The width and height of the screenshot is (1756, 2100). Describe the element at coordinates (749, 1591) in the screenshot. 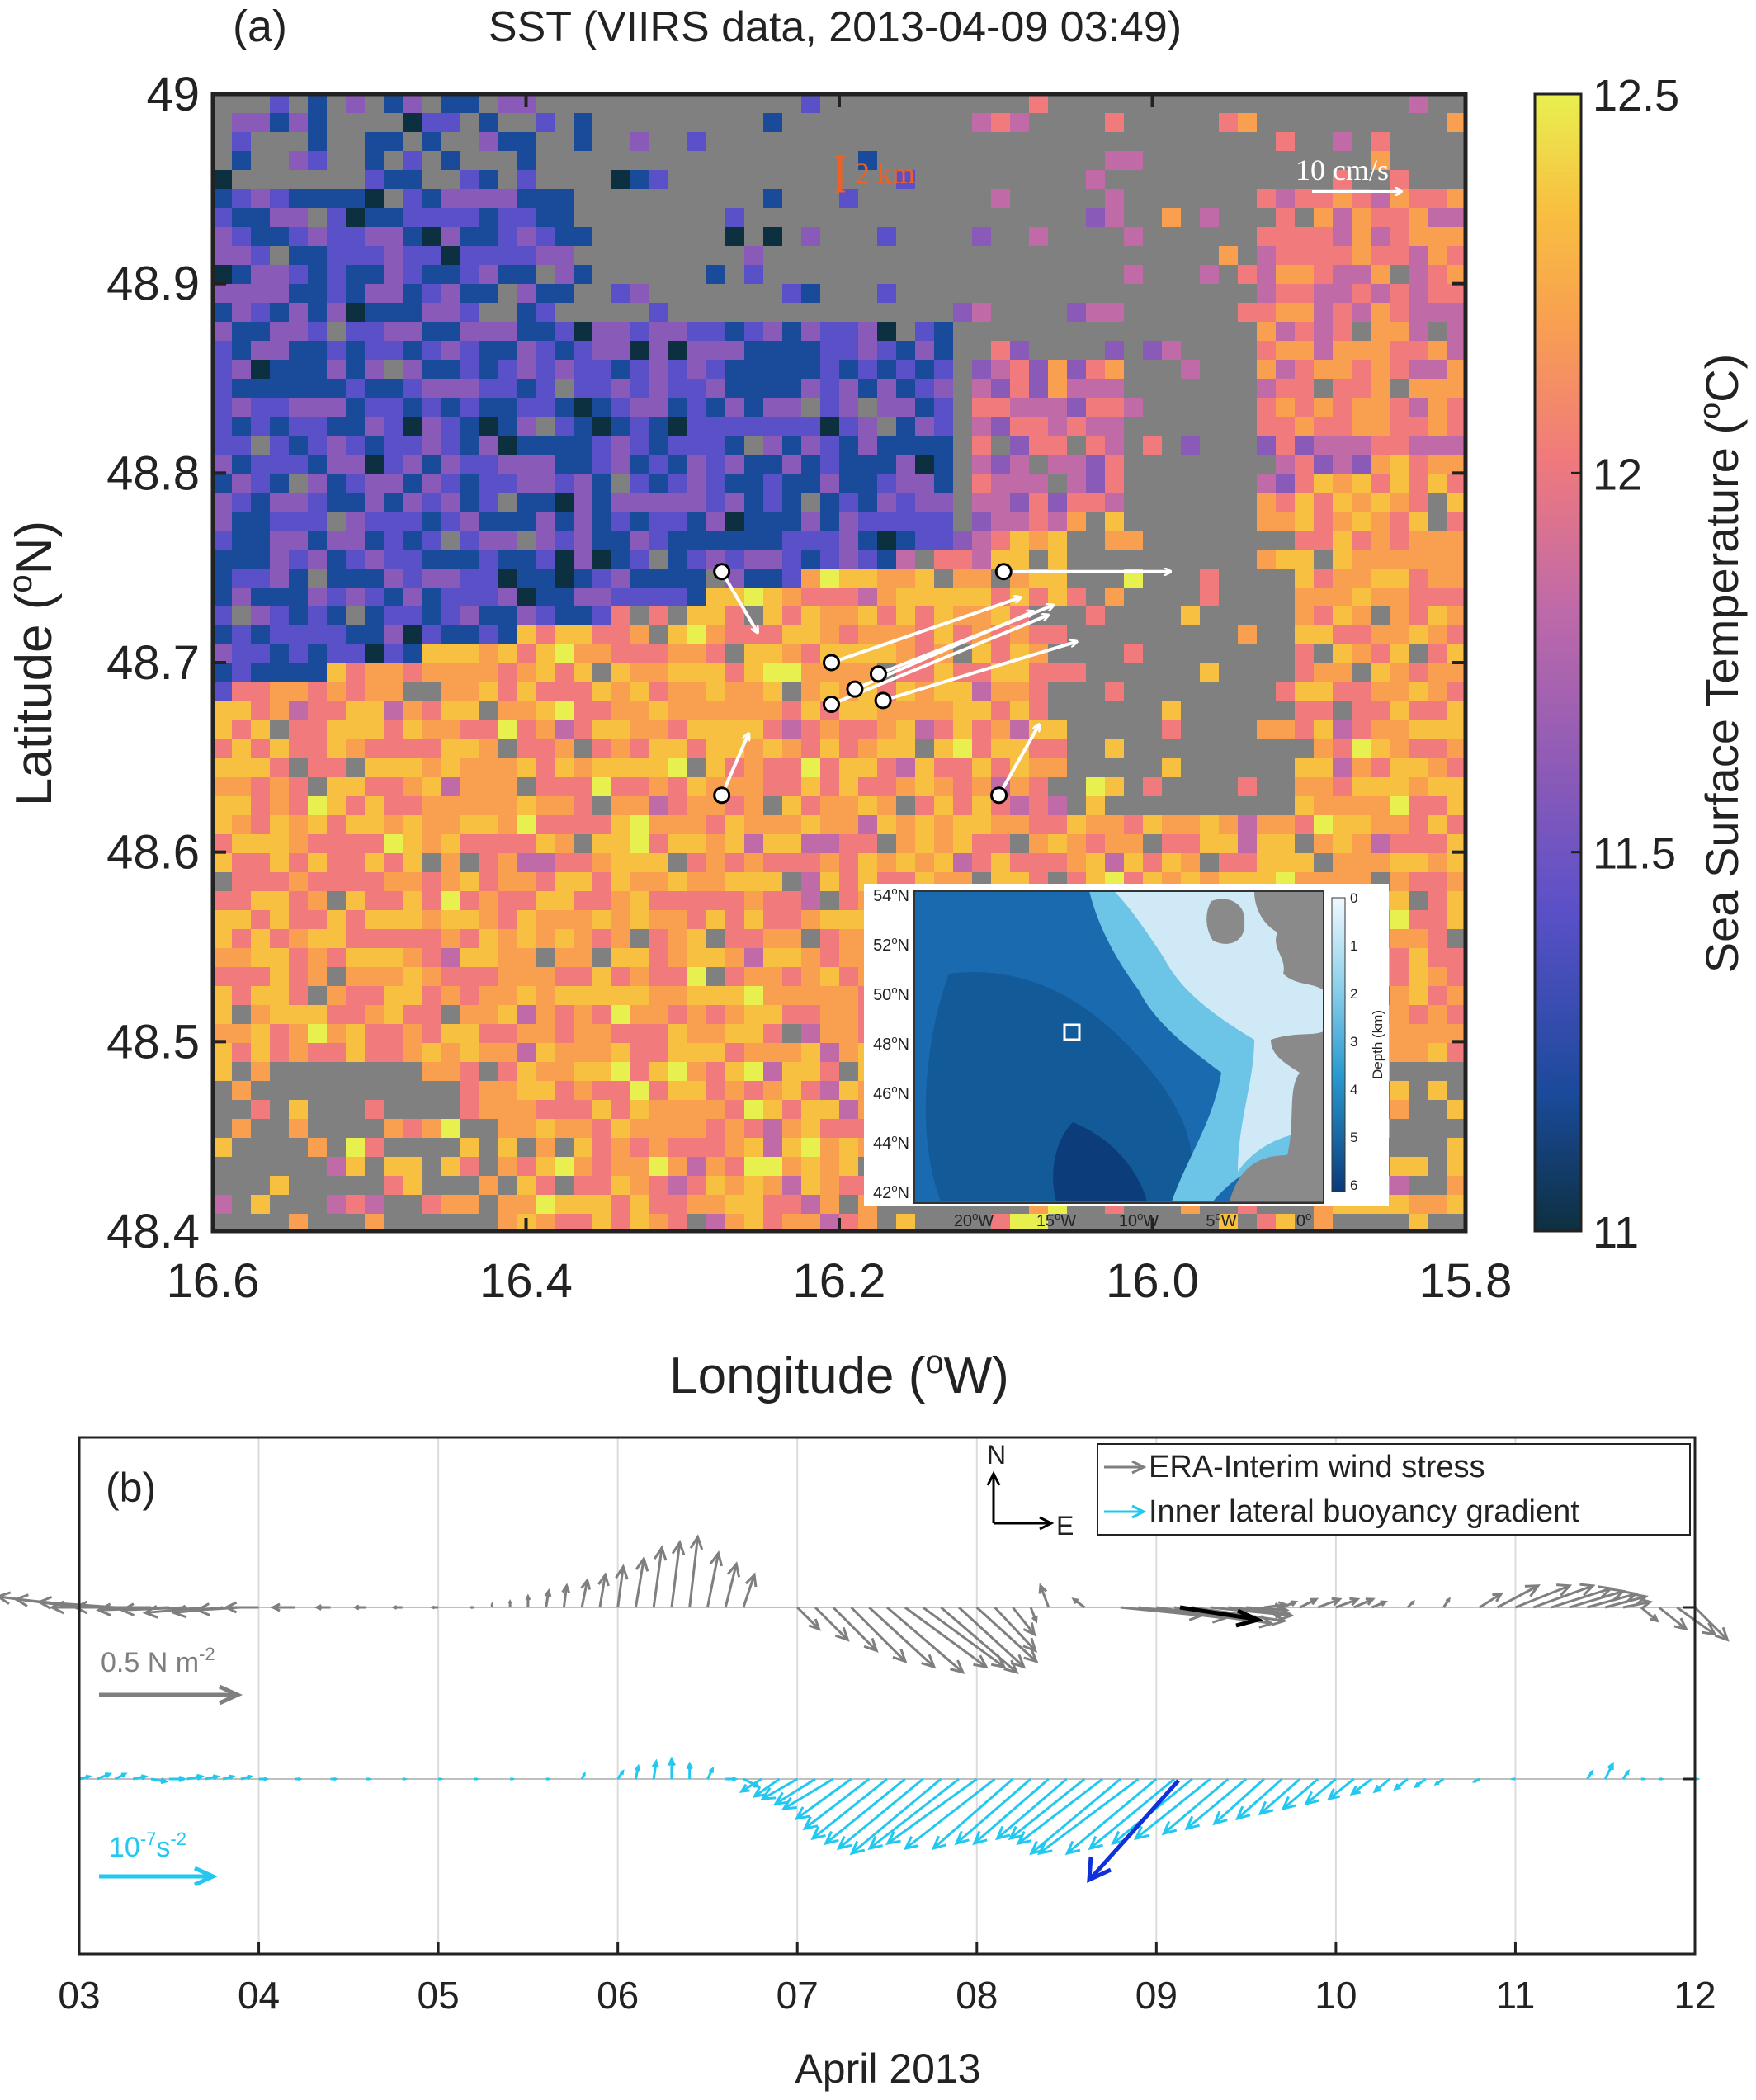

I see `wind-stress-arrow` at that location.